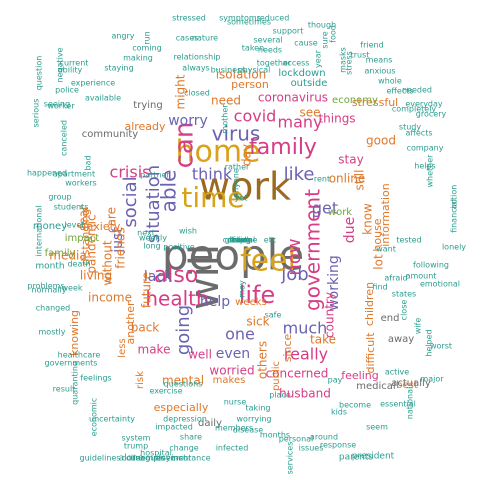 Image resolution: width=480 pixels, height=480 pixels. What do you see at coordinates (195, 68) in the screenshot?
I see `cloud-word-always: always` at bounding box center [195, 68].